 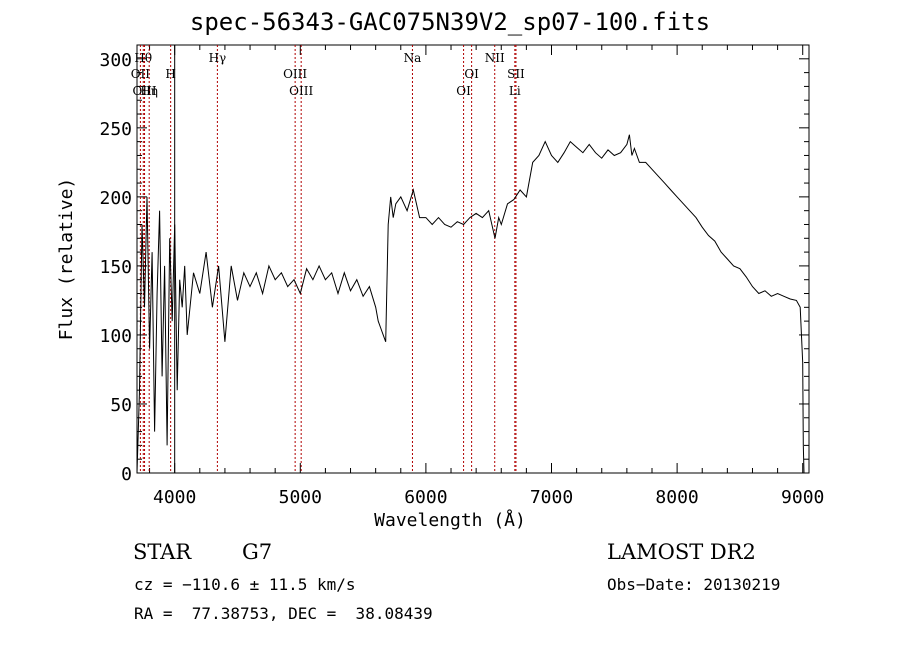 I want to click on y-tick-label-0: 0, so click(x=126, y=474).